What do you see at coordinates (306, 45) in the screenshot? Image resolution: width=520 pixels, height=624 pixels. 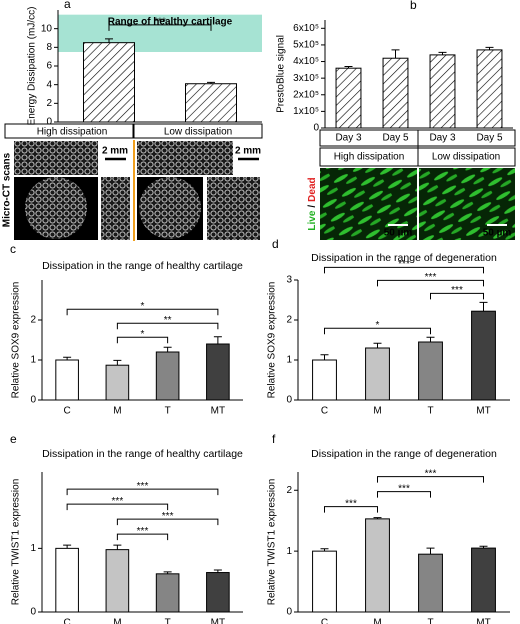 I see `y-tick-label: 5x10⁵` at bounding box center [306, 45].